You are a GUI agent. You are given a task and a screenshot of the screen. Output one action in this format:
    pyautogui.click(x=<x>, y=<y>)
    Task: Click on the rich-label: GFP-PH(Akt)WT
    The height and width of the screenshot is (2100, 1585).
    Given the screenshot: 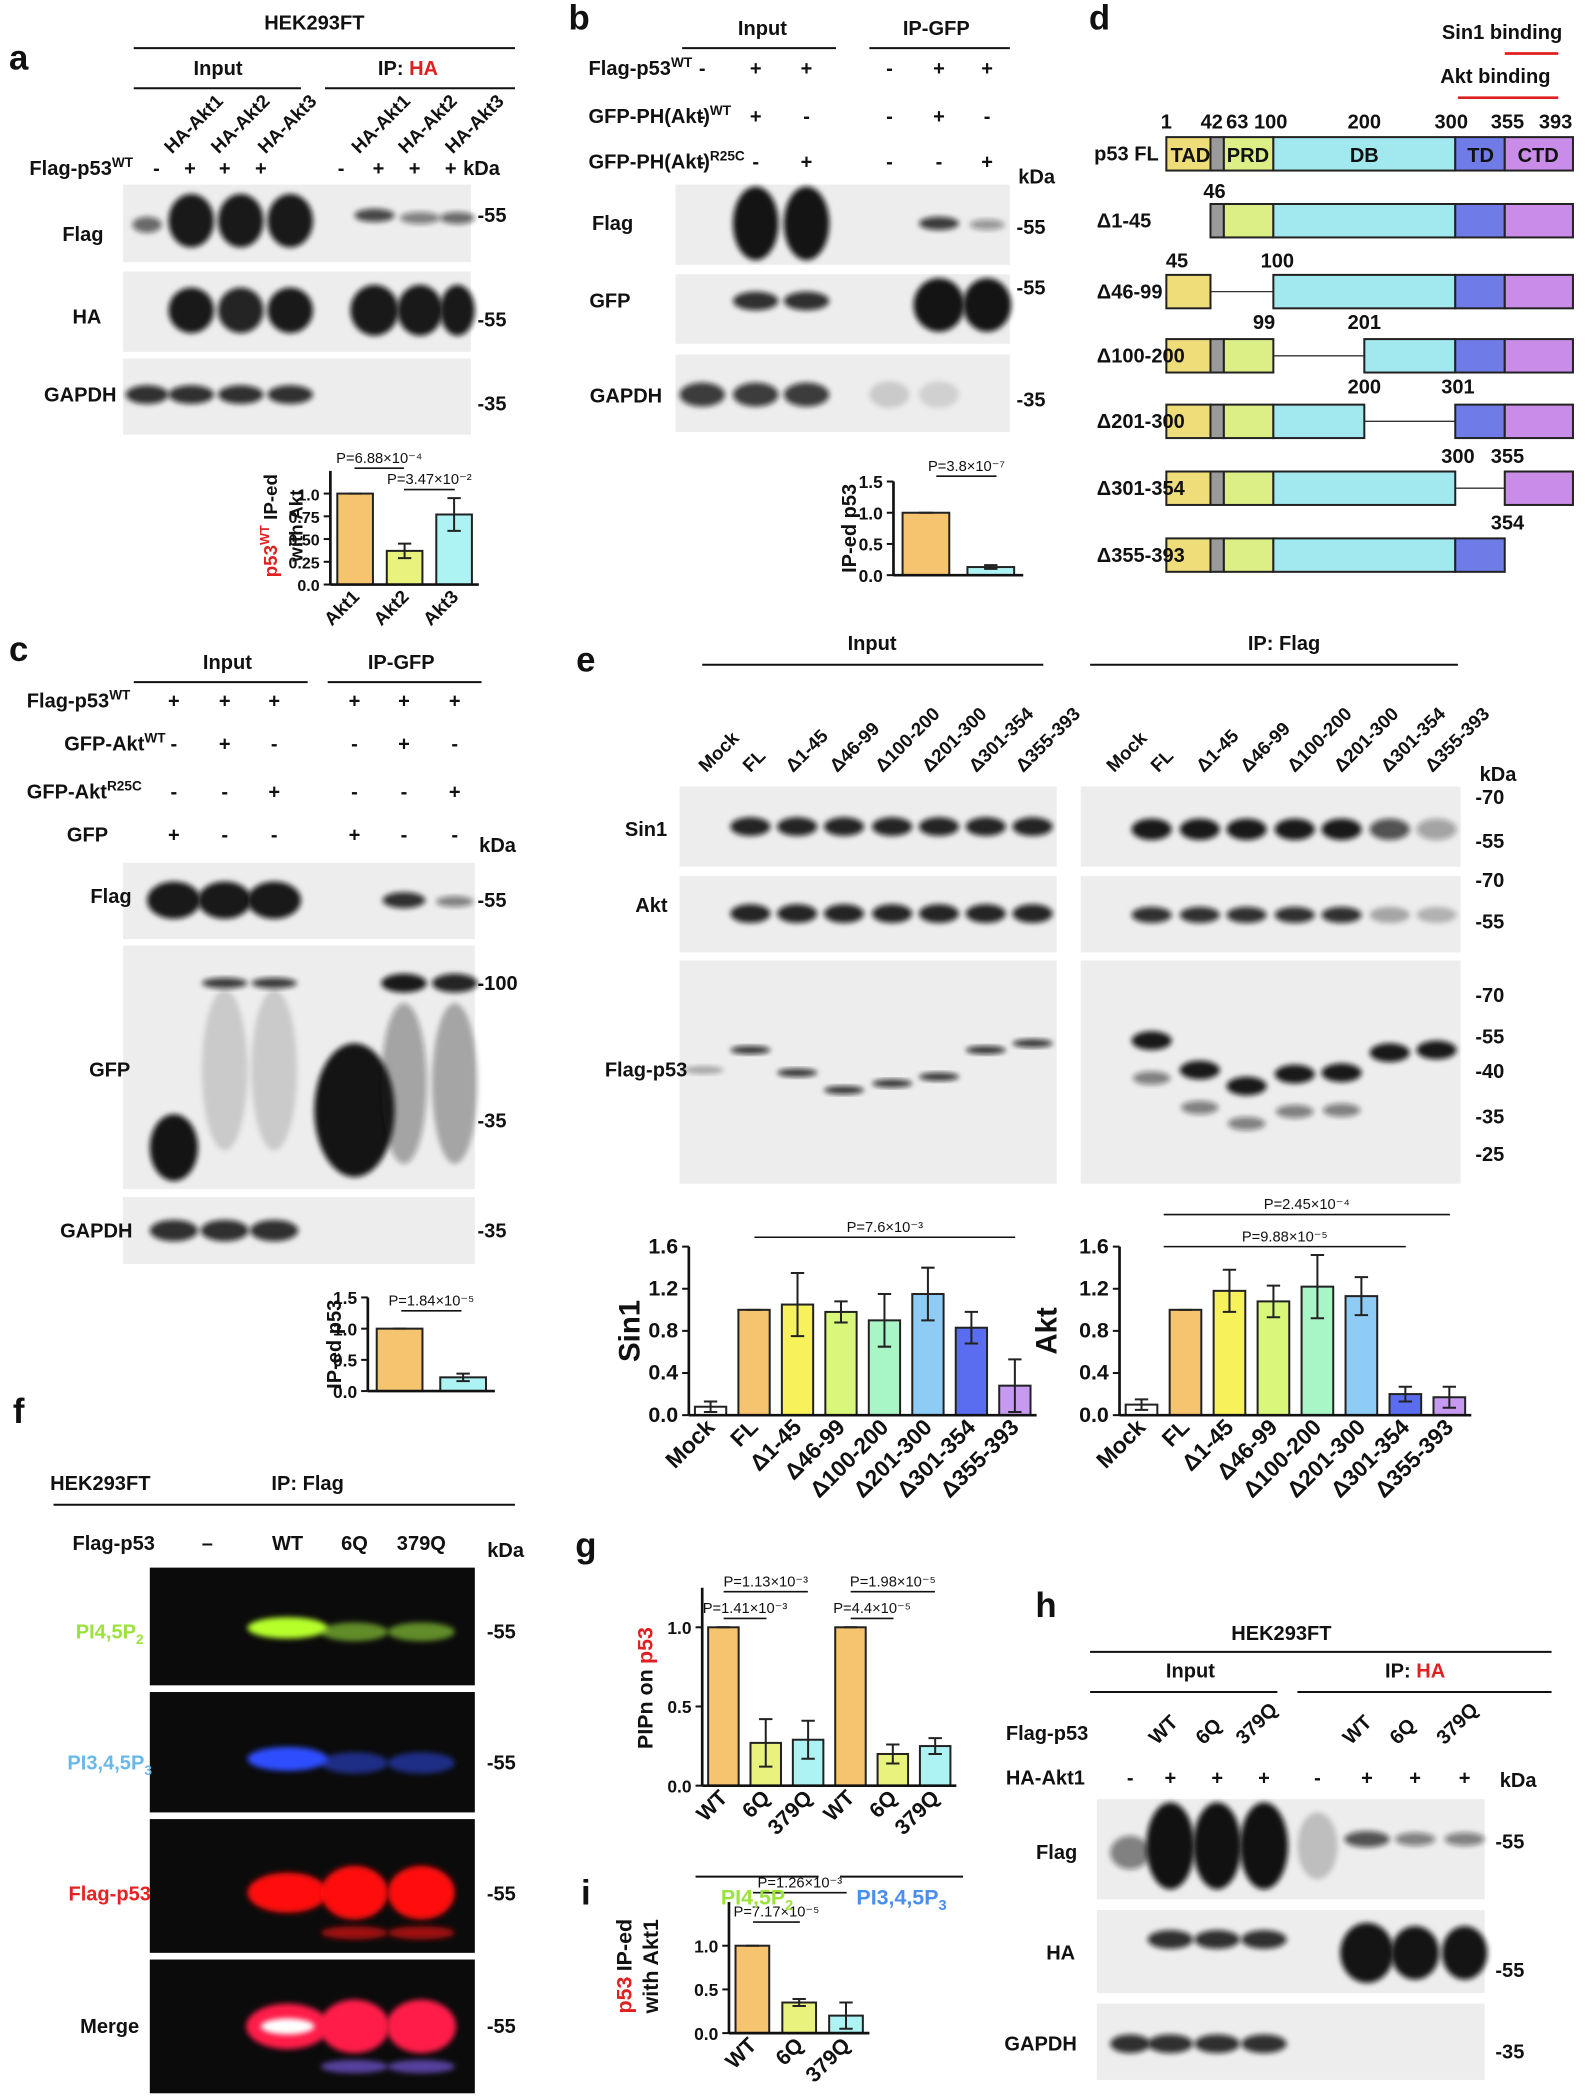 What is the action you would take?
    pyautogui.click(x=660, y=115)
    